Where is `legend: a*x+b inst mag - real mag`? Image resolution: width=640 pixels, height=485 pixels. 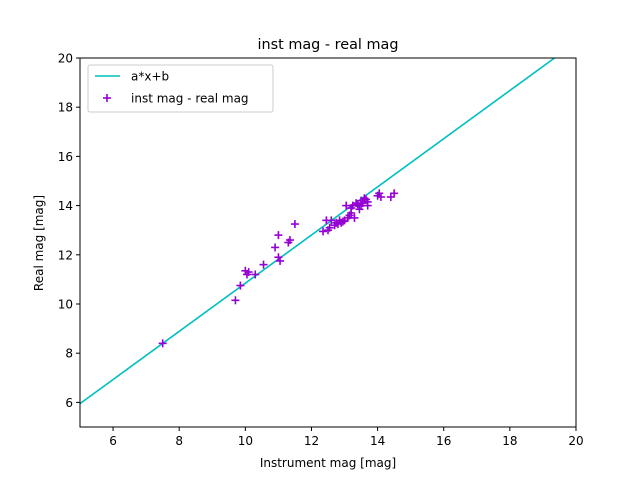
legend: a*x+b inst mag - real mag is located at coordinates (180, 88).